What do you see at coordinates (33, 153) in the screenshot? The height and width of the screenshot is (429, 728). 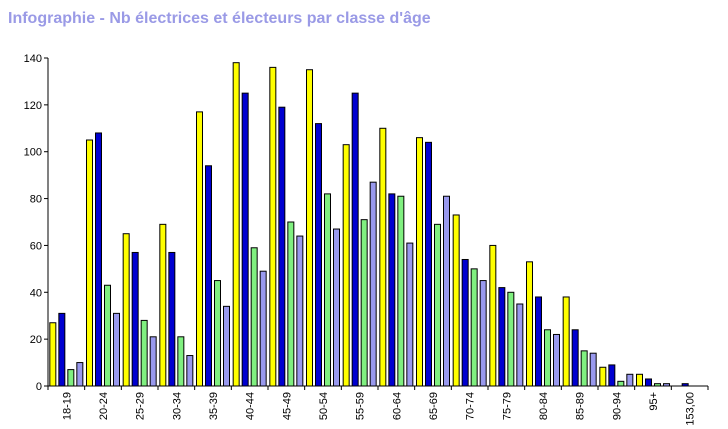 I see `y-tick-label: 100` at bounding box center [33, 153].